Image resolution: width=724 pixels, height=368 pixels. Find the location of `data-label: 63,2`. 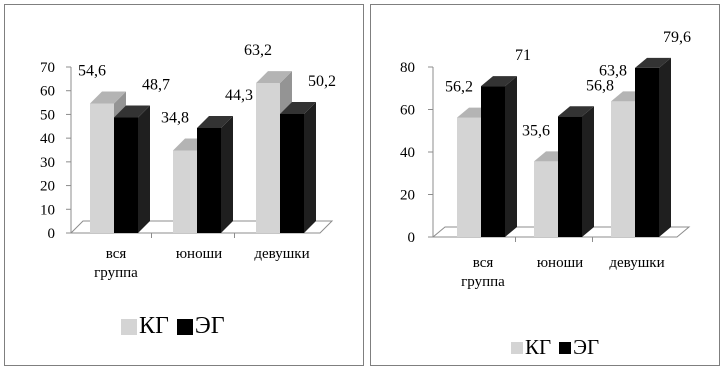

data-label: 63,2 is located at coordinates (258, 50).